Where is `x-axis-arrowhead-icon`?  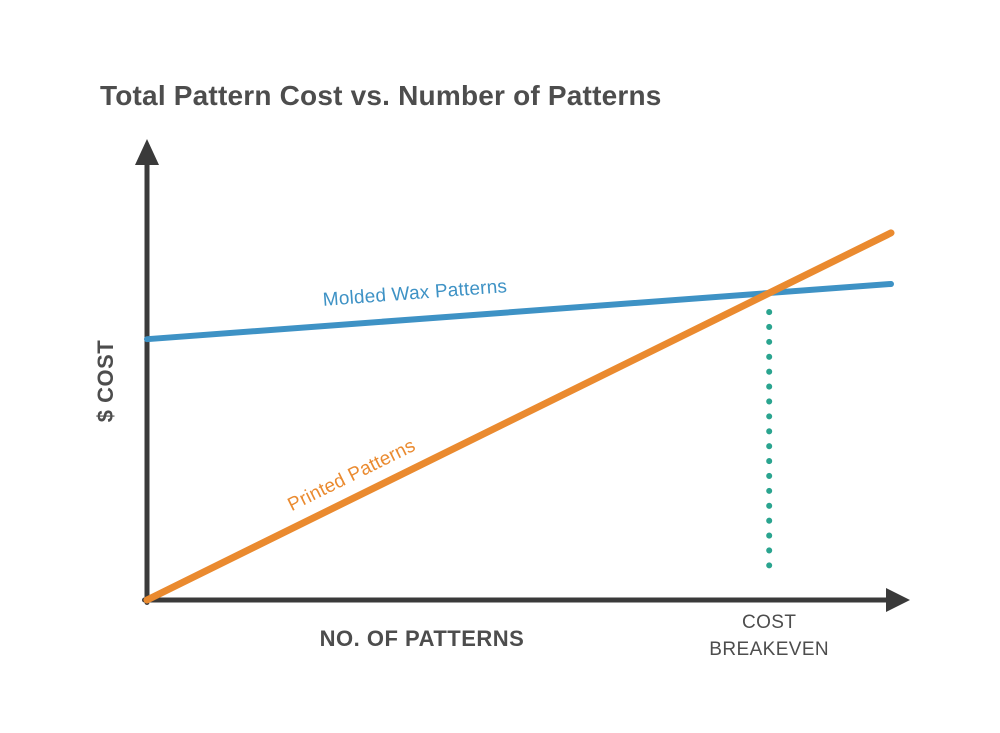
x-axis-arrowhead-icon is located at coordinates (898, 600).